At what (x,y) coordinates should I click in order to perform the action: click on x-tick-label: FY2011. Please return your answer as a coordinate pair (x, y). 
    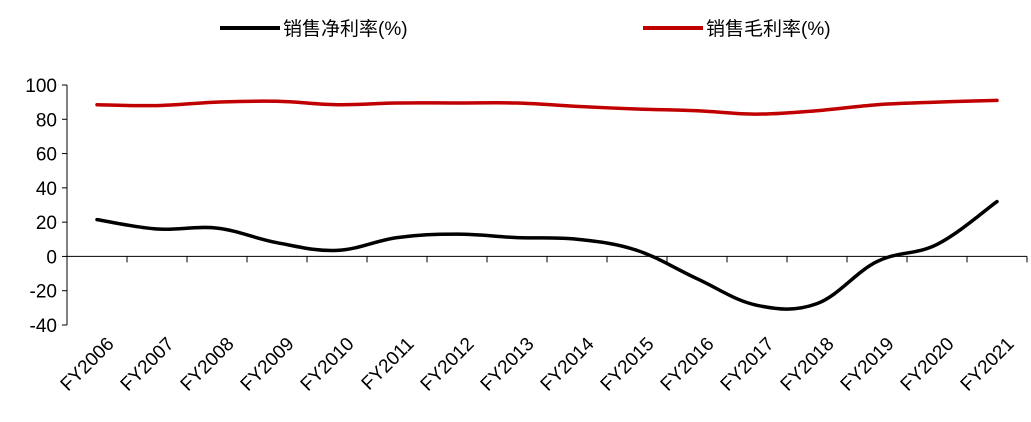
    Looking at the image, I should click on (388, 364).